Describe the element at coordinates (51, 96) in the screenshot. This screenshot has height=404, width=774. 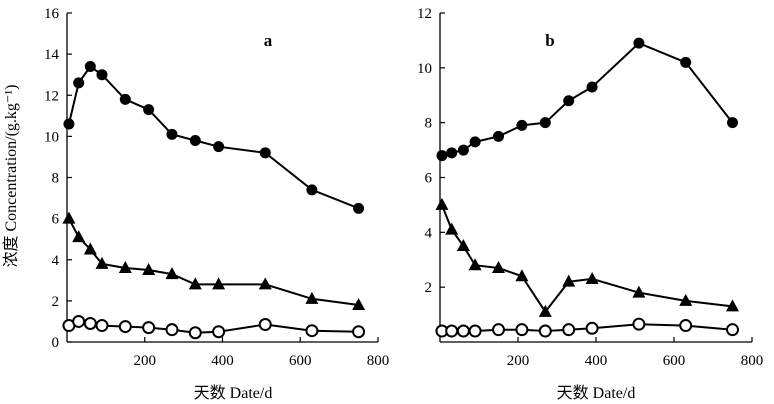
I see `panel-a-y-tick-label: 12` at that location.